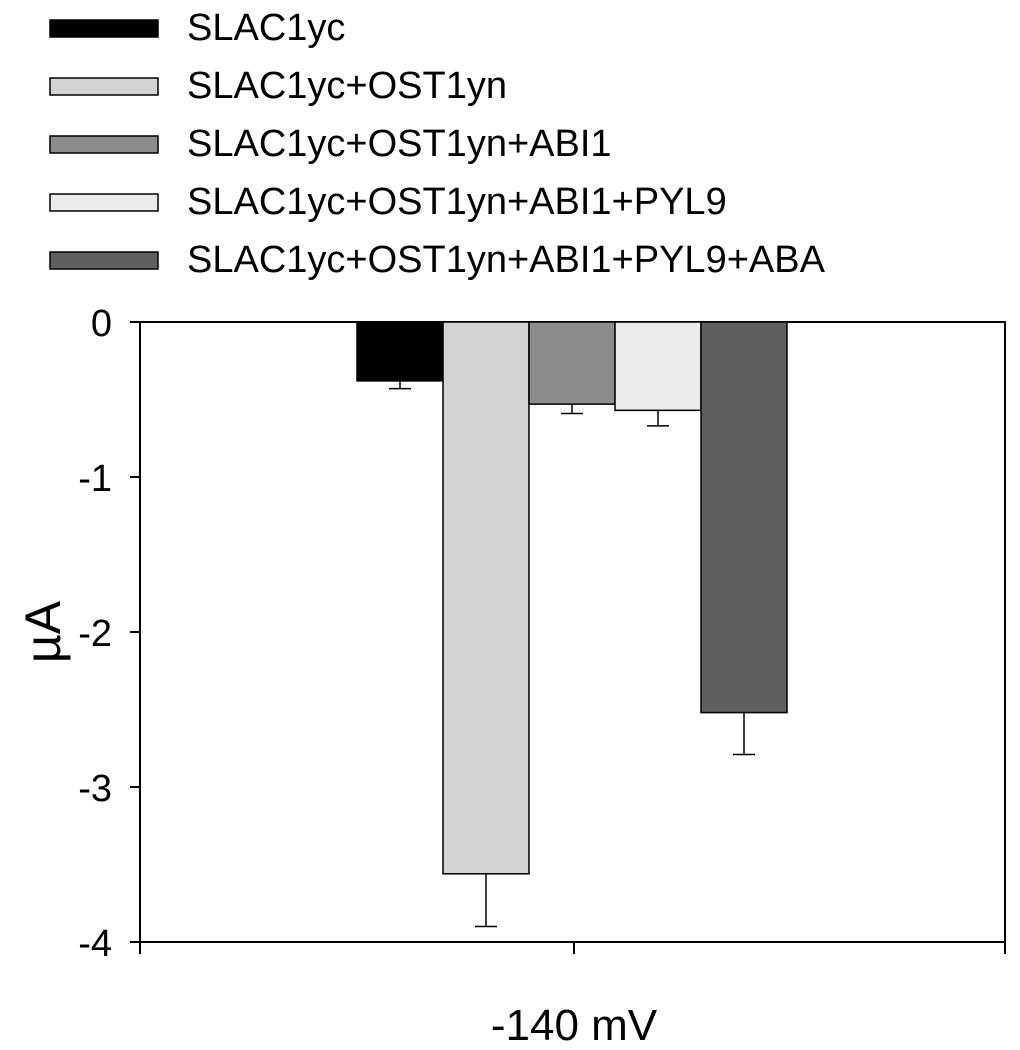 The height and width of the screenshot is (1050, 1020). I want to click on legend-label-3: SLAC1yc+OST1yn+ABI1, so click(399, 144).